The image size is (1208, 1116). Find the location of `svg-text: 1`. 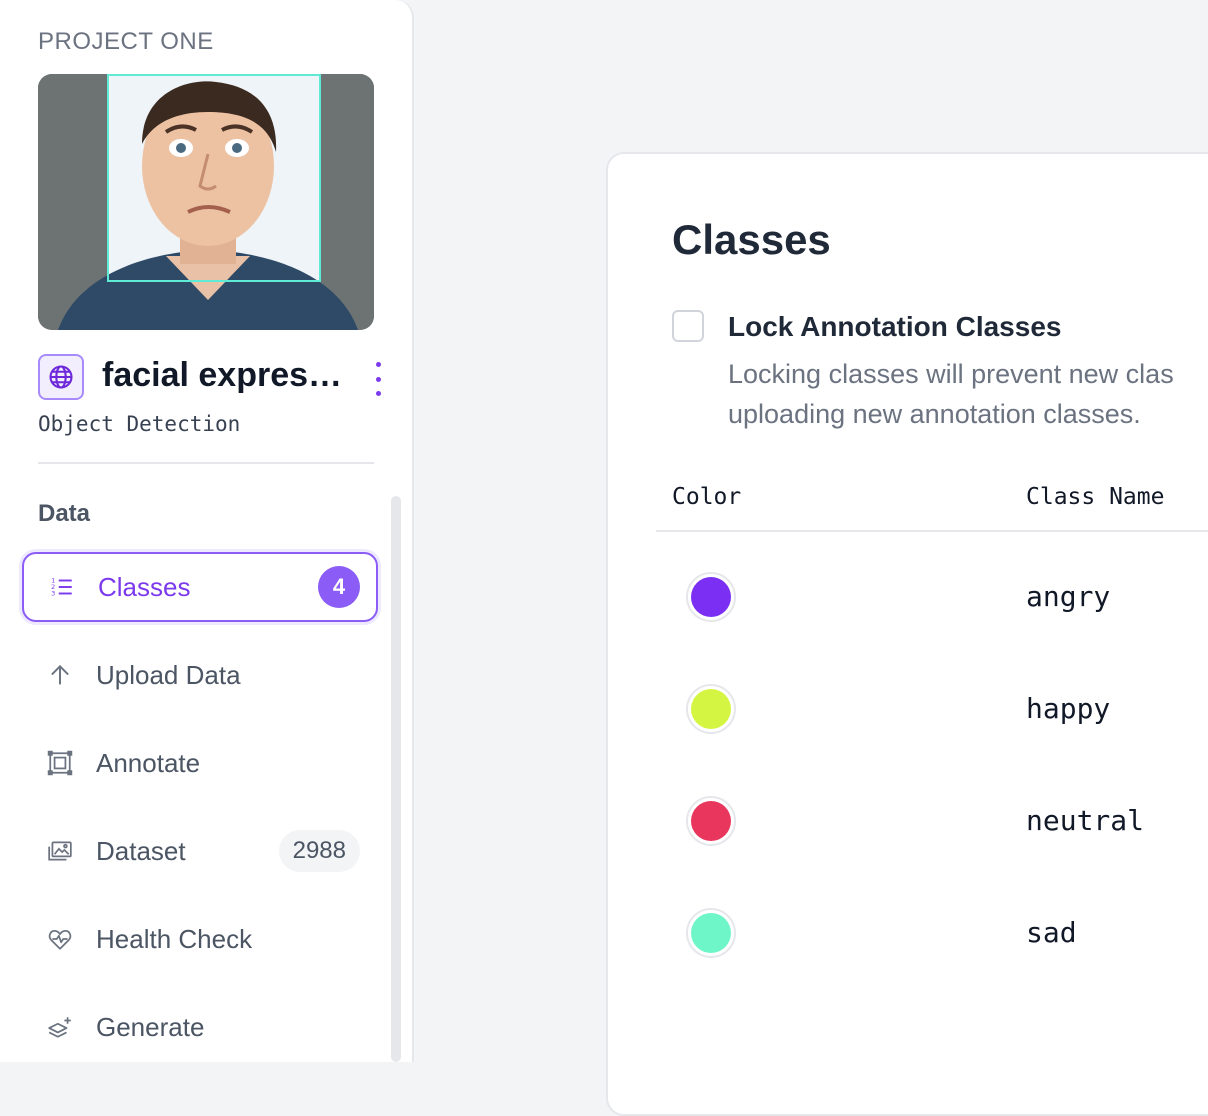

svg-text: 1 is located at coordinates (53, 581).